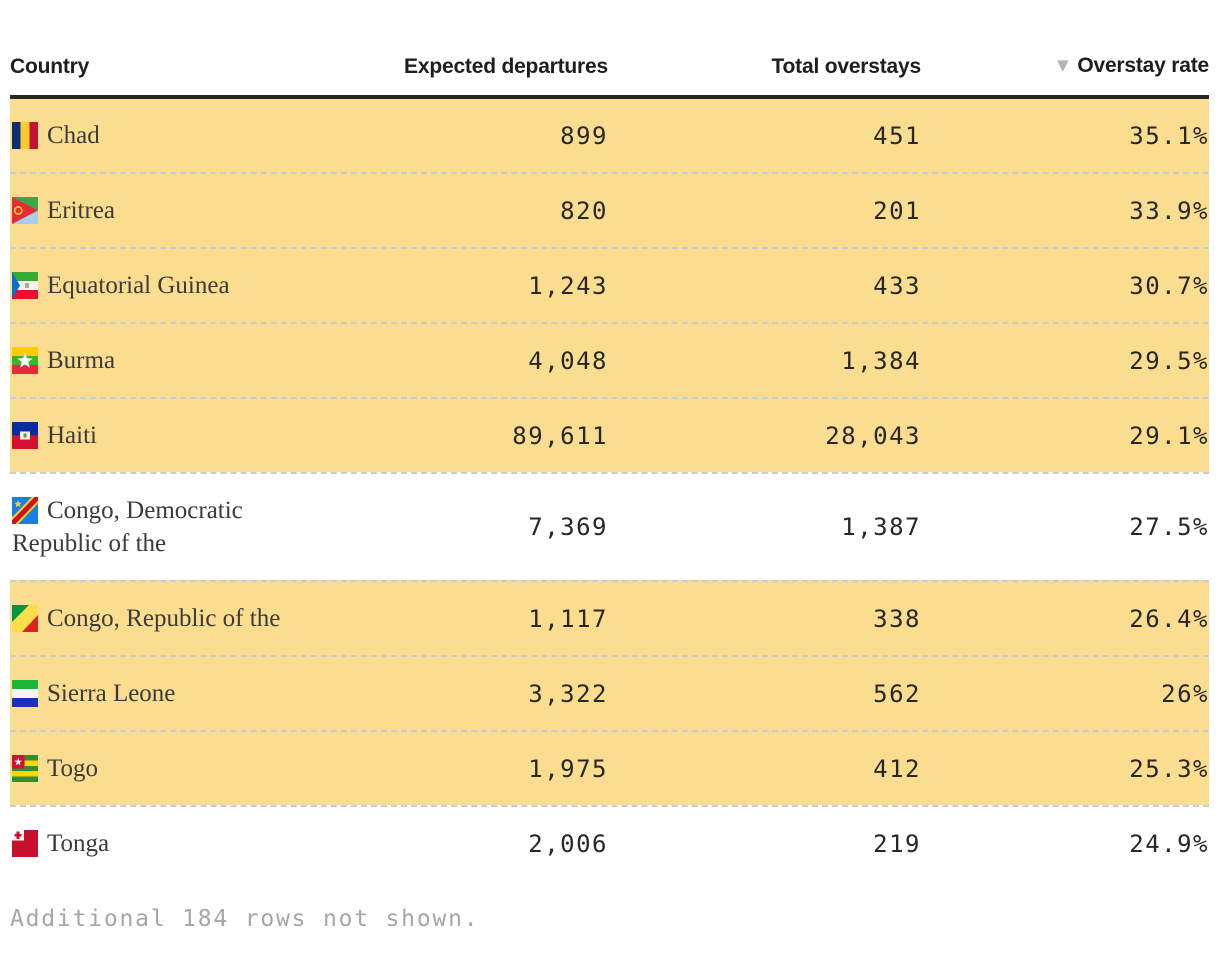 The height and width of the screenshot is (964, 1220). Describe the element at coordinates (25, 843) in the screenshot. I see `tonga-flag-icon` at that location.